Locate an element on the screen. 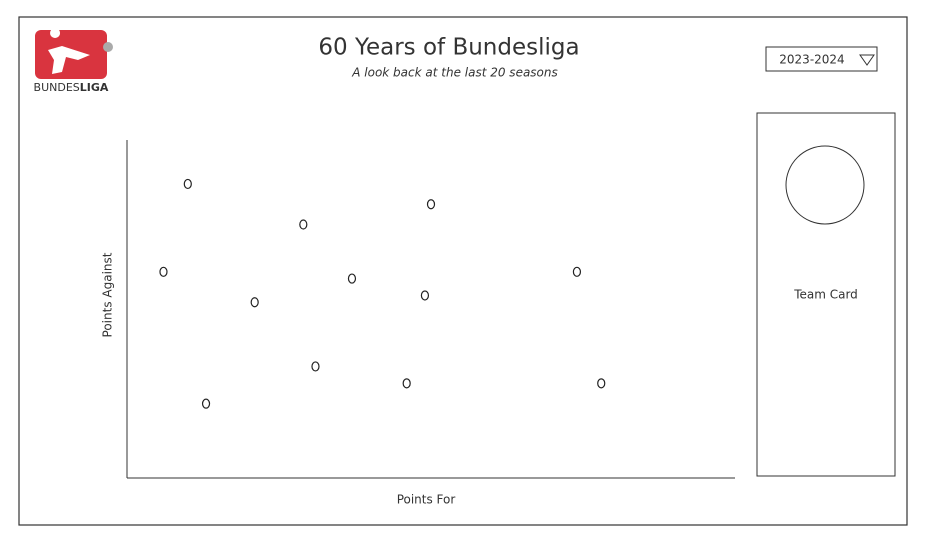 Image resolution: width=928 pixels, height=544 pixels. dropdown-arrow is located at coordinates (867, 60).